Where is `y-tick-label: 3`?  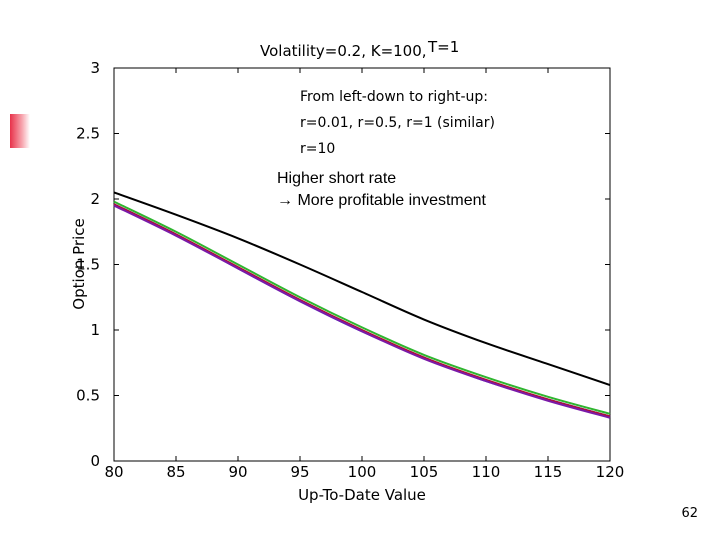 y-tick-label: 3 is located at coordinates (95, 68).